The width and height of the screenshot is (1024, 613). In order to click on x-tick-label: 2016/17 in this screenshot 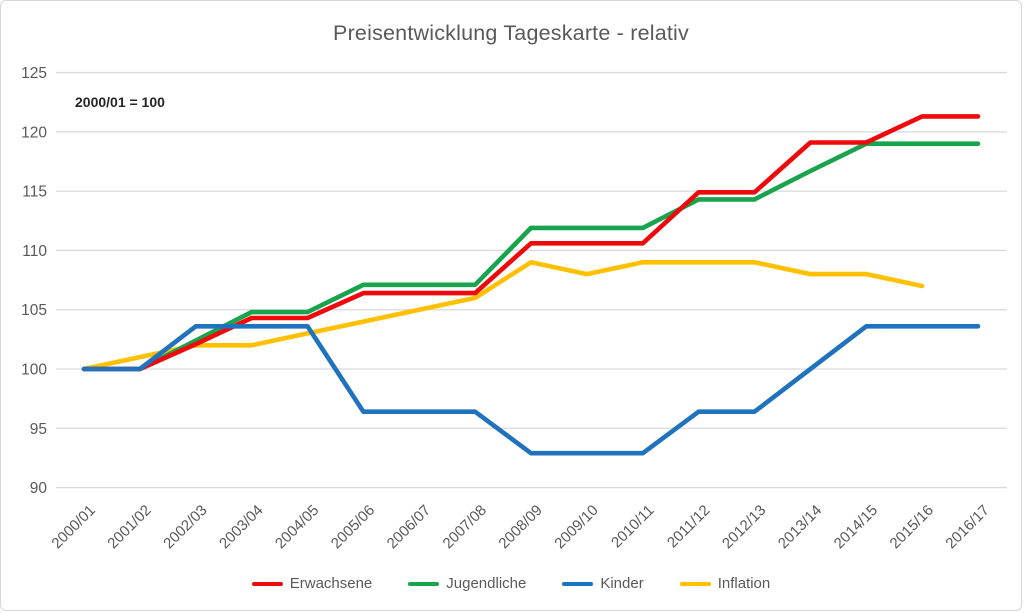, I will do `click(967, 527)`.